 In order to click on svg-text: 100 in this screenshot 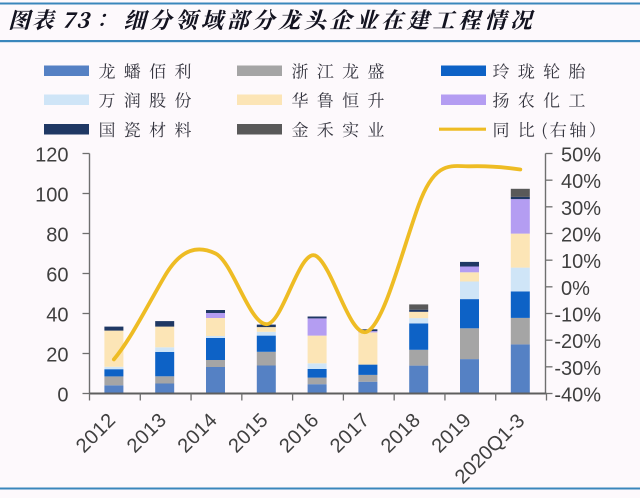, I will do `click(51, 196)`.